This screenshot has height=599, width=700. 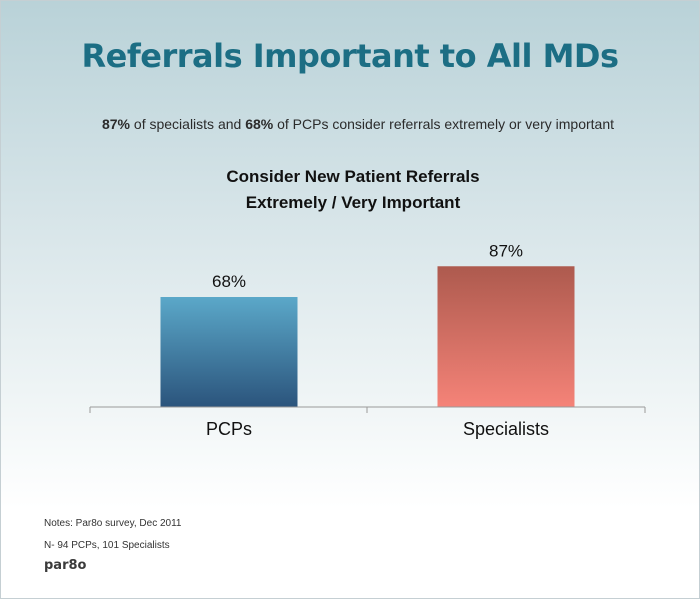 I want to click on chart-title-line-2: Extremely / Very Important, so click(x=353, y=202).